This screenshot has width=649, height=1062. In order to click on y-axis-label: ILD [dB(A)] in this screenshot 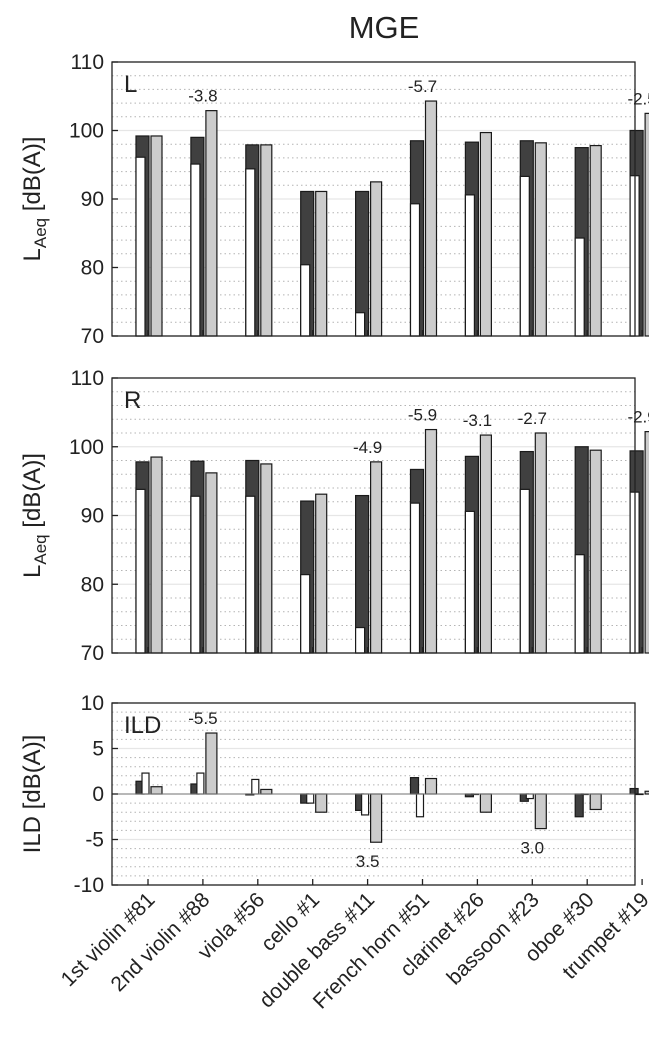, I will do `click(32, 794)`.